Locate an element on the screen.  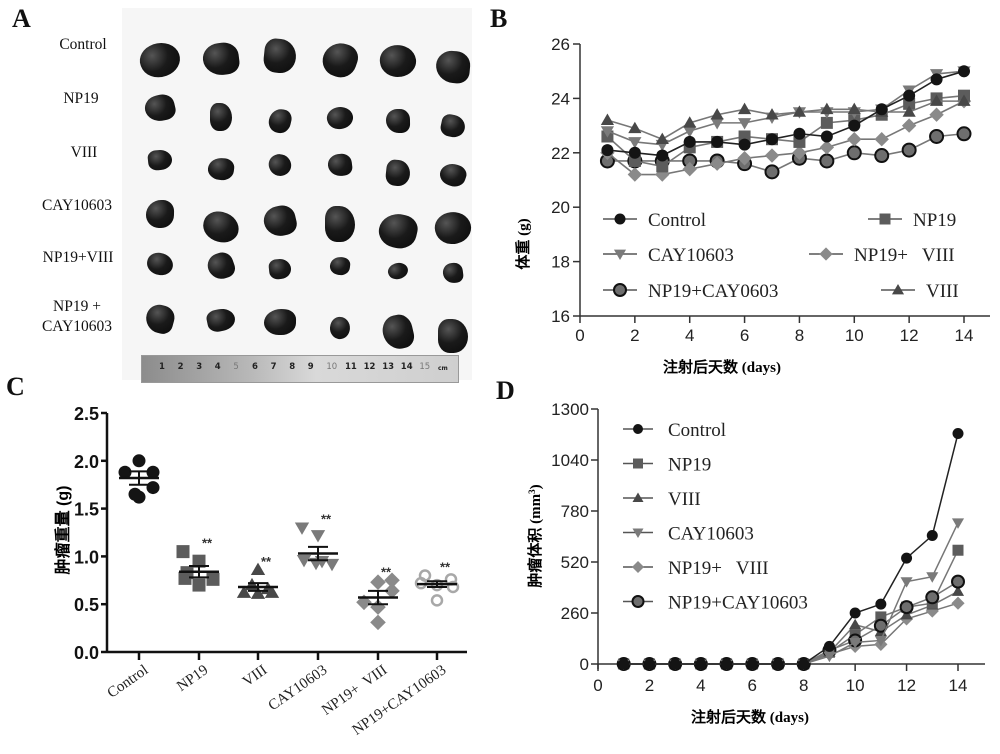
chart-b-x-label: 注射后天数 (days) is located at coordinates (722, 367).